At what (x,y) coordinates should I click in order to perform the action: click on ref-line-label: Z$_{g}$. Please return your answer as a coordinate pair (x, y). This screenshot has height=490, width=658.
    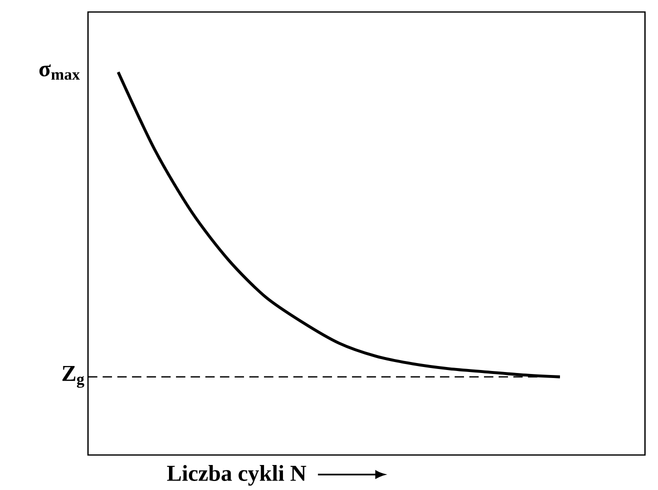
    Looking at the image, I should click on (73, 377).